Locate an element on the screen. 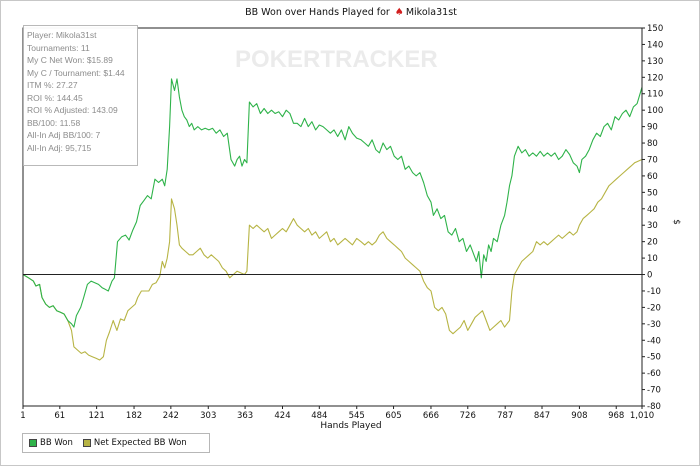 The width and height of the screenshot is (700, 467). x-tick-label: 1 is located at coordinates (22, 416).